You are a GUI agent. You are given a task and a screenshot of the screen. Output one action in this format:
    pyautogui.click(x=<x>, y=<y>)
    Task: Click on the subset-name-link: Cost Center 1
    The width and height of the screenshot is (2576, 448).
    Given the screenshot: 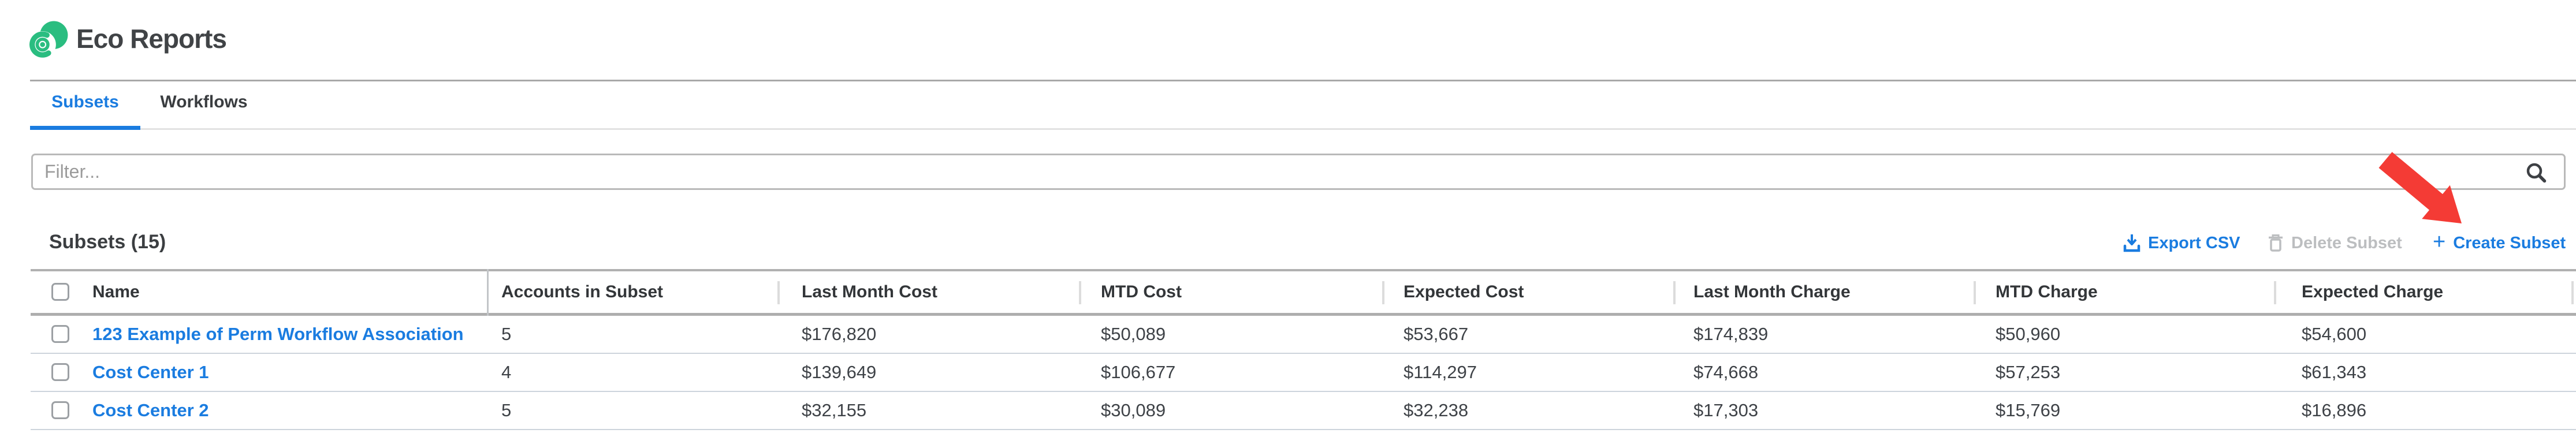 What is the action you would take?
    pyautogui.click(x=151, y=372)
    